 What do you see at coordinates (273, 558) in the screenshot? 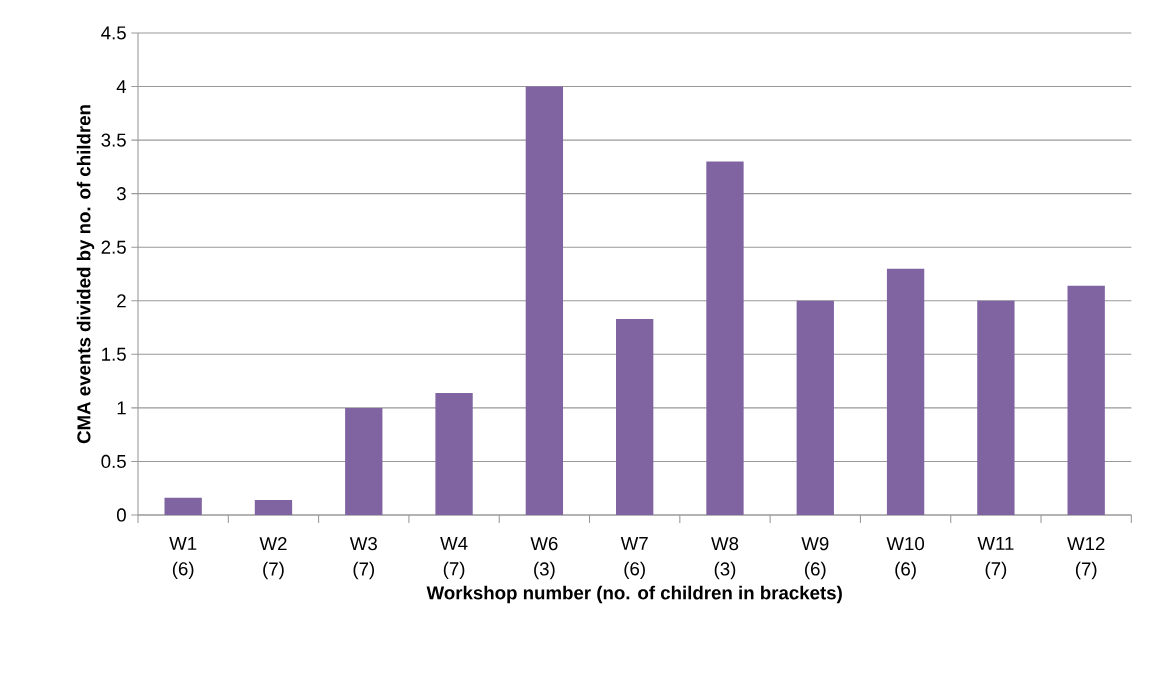
I see `x-tick-label: W2 (7)` at bounding box center [273, 558].